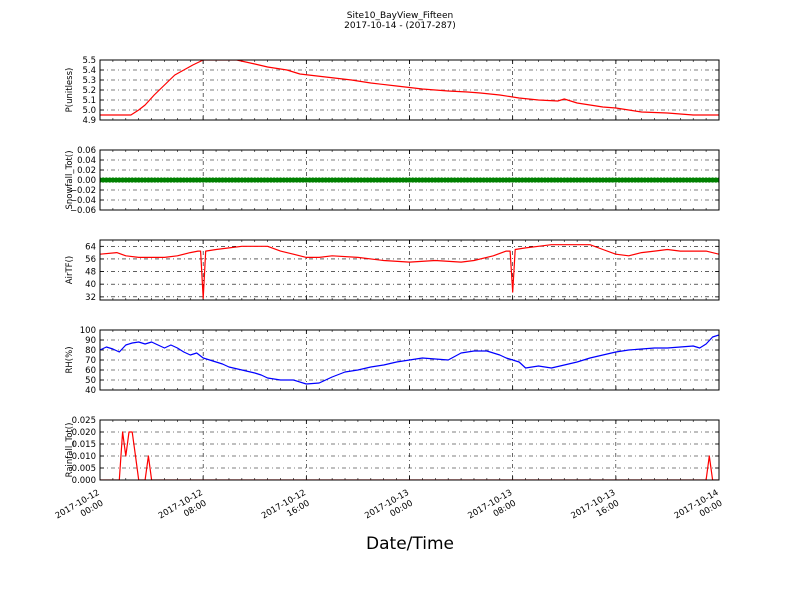 The height and width of the screenshot is (600, 800). What do you see at coordinates (89, 111) in the screenshot?
I see `y-tick-label: 5.0` at bounding box center [89, 111].